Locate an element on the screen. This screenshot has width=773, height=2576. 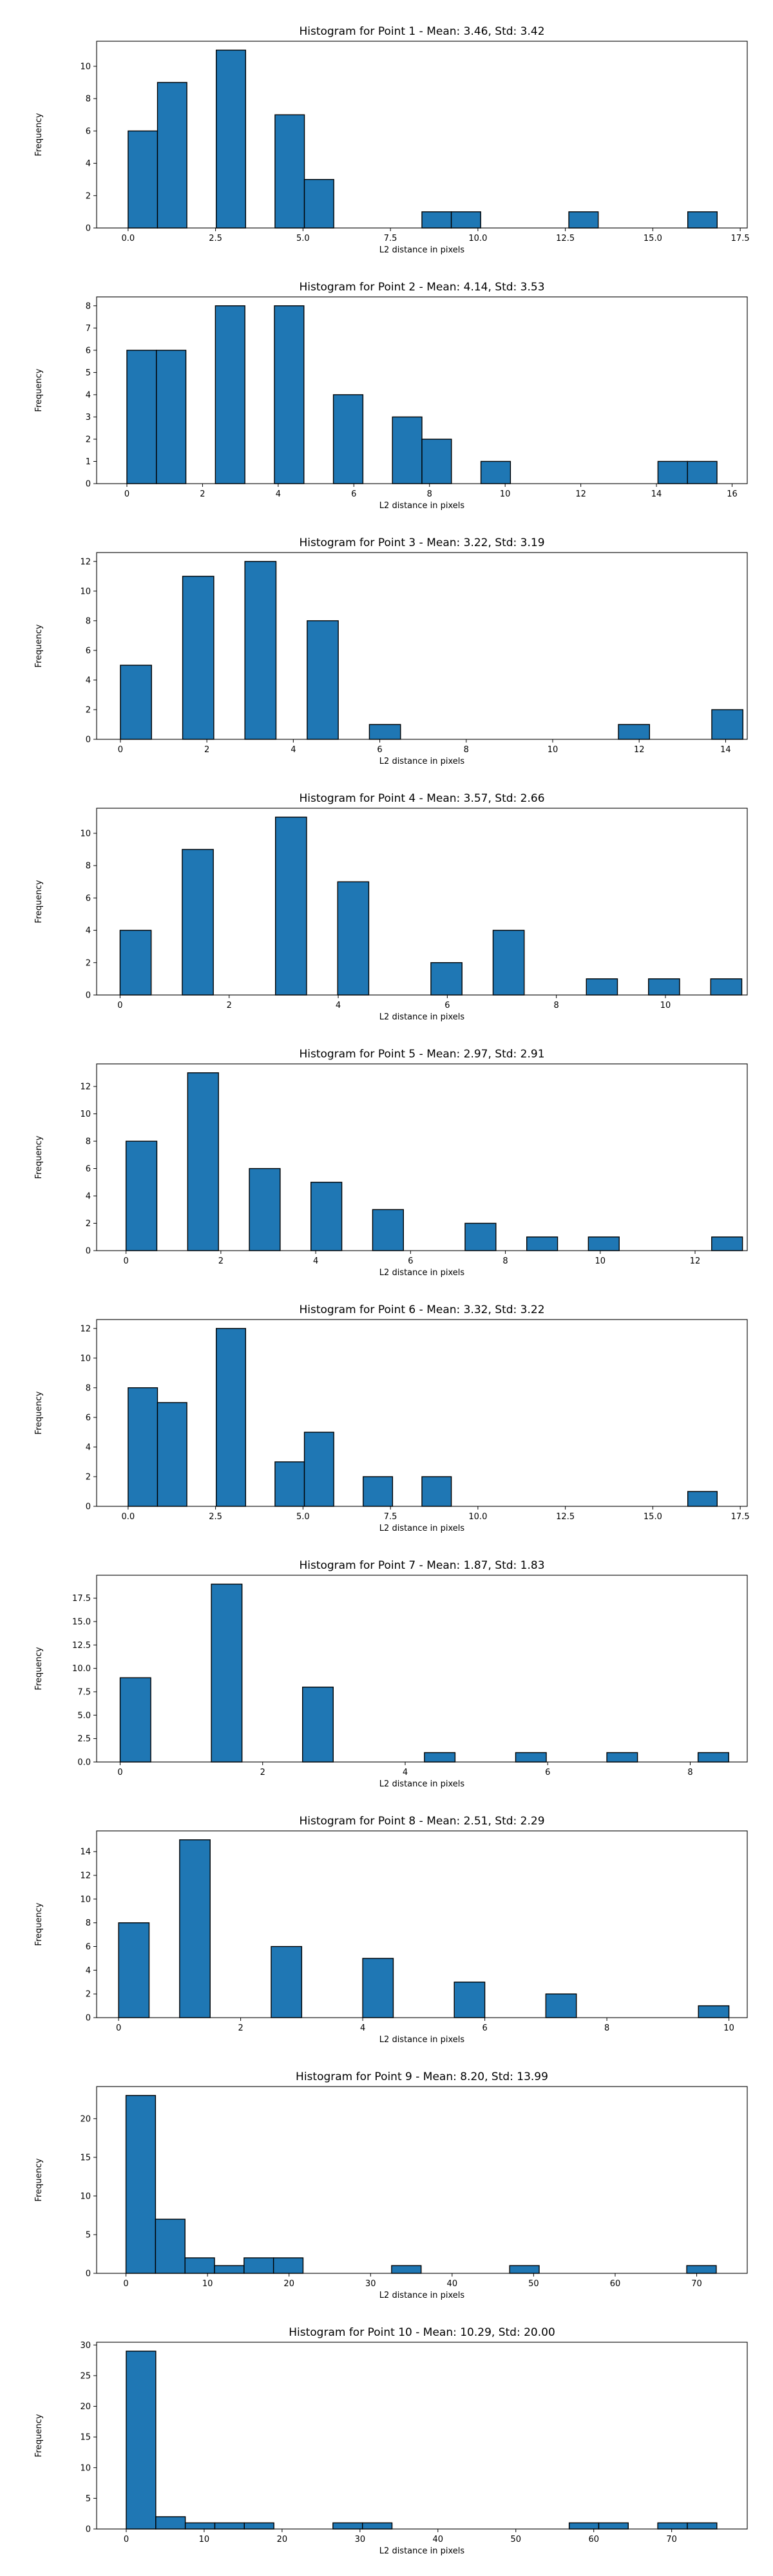
x-tick-label: 5.0 is located at coordinates (303, 239).